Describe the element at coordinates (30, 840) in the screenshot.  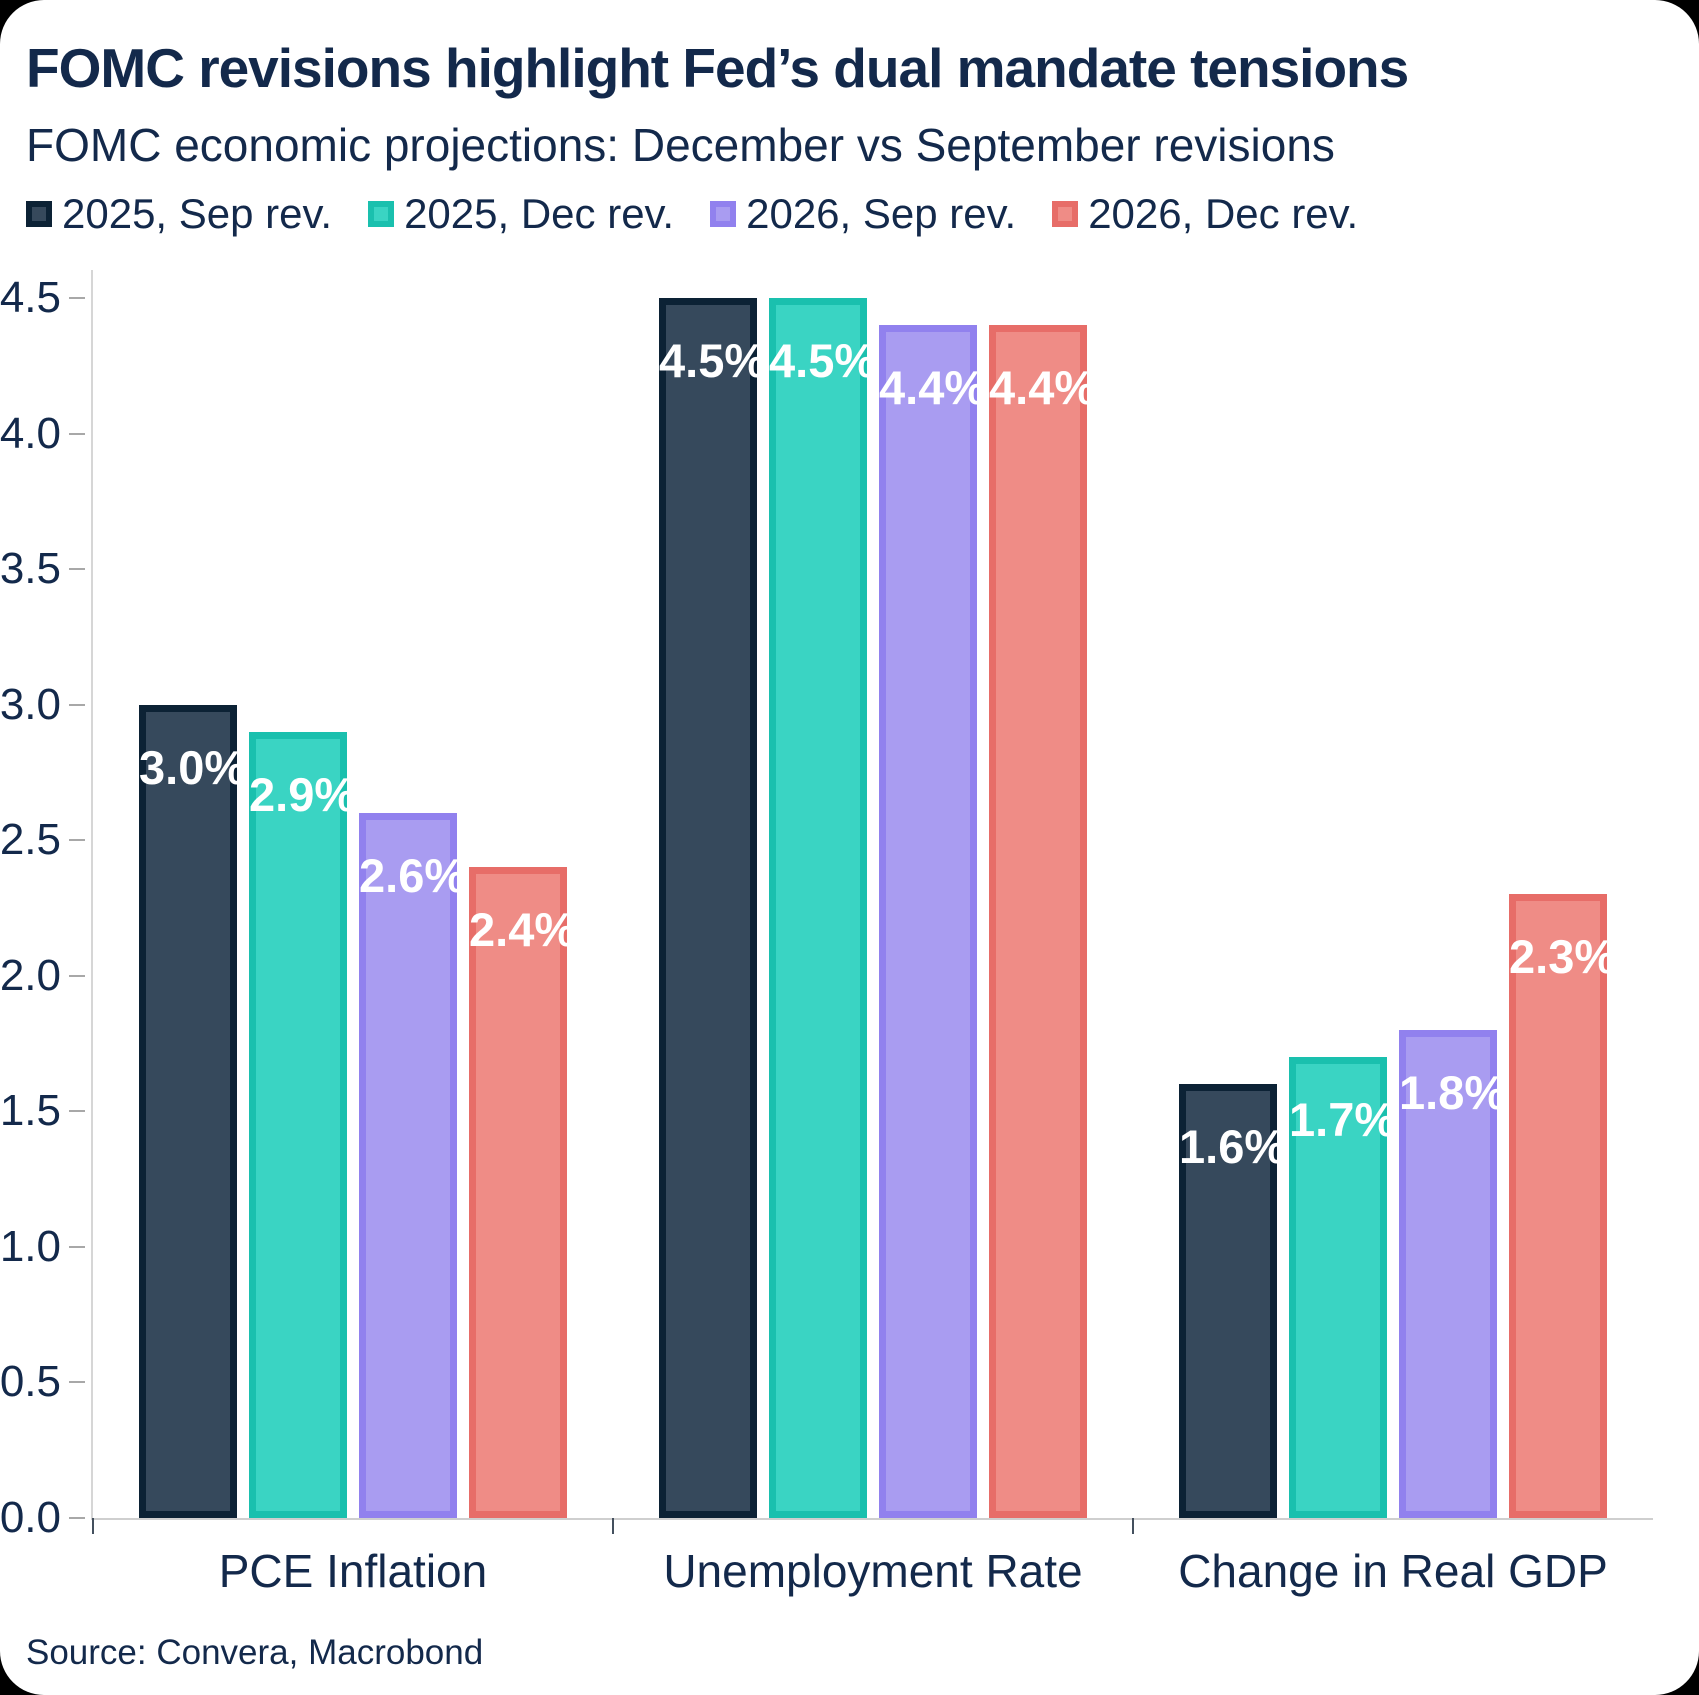
I see `y-axis-tick-label: 2.5` at that location.